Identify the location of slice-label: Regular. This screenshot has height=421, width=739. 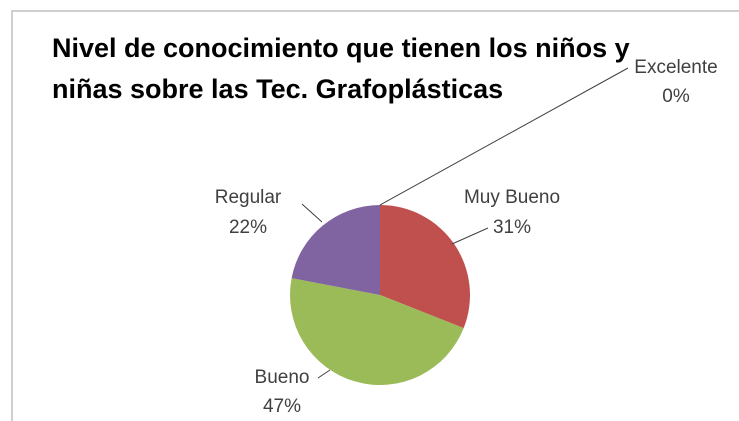
(248, 197).